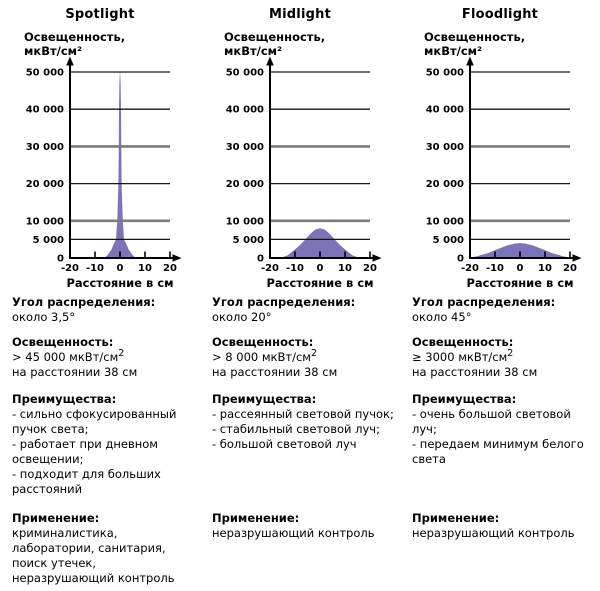 Image resolution: width=600 pixels, height=591 pixels. What do you see at coordinates (89, 548) in the screenshot?
I see `application-line: лаборатории, санитария,` at bounding box center [89, 548].